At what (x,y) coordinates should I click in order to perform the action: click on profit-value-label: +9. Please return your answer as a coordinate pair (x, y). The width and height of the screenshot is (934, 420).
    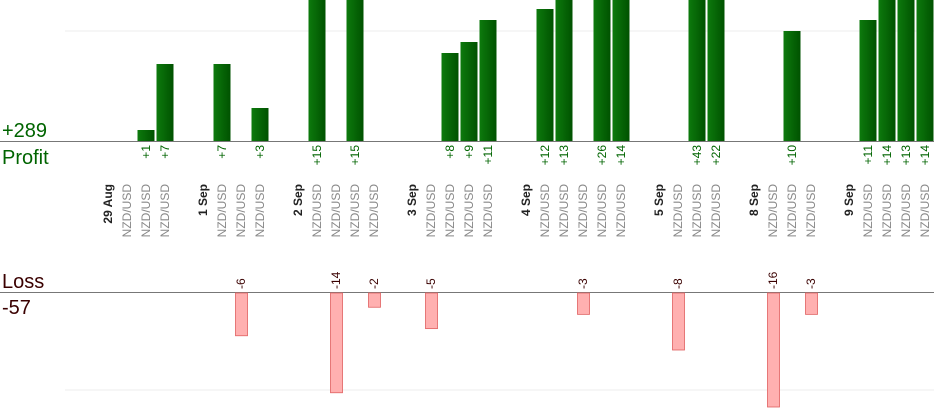
    Looking at the image, I should click on (469, 152).